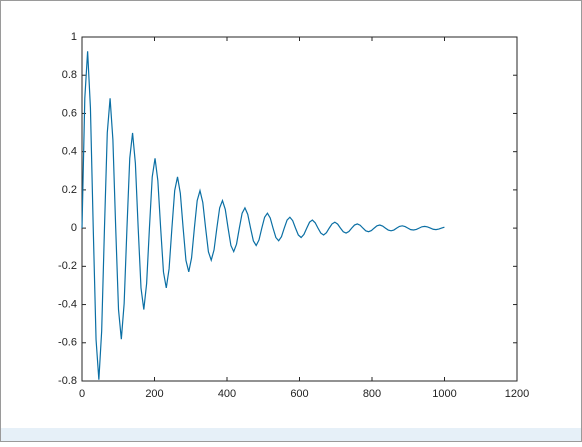  Describe the element at coordinates (154, 394) in the screenshot. I see `x-tick-label: 200` at that location.